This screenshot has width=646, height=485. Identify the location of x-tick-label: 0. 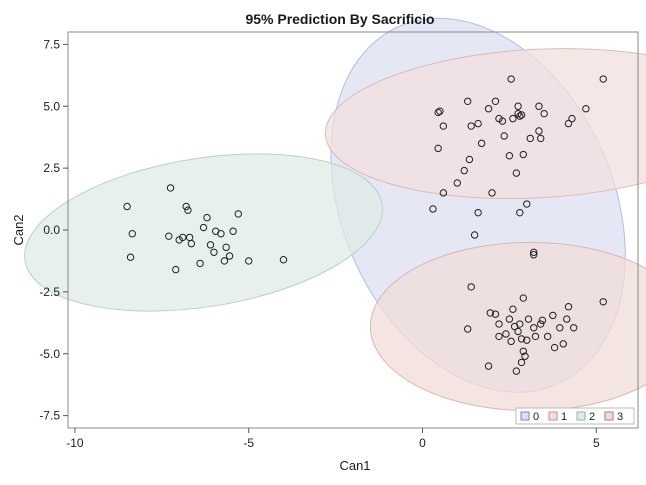
(422, 443).